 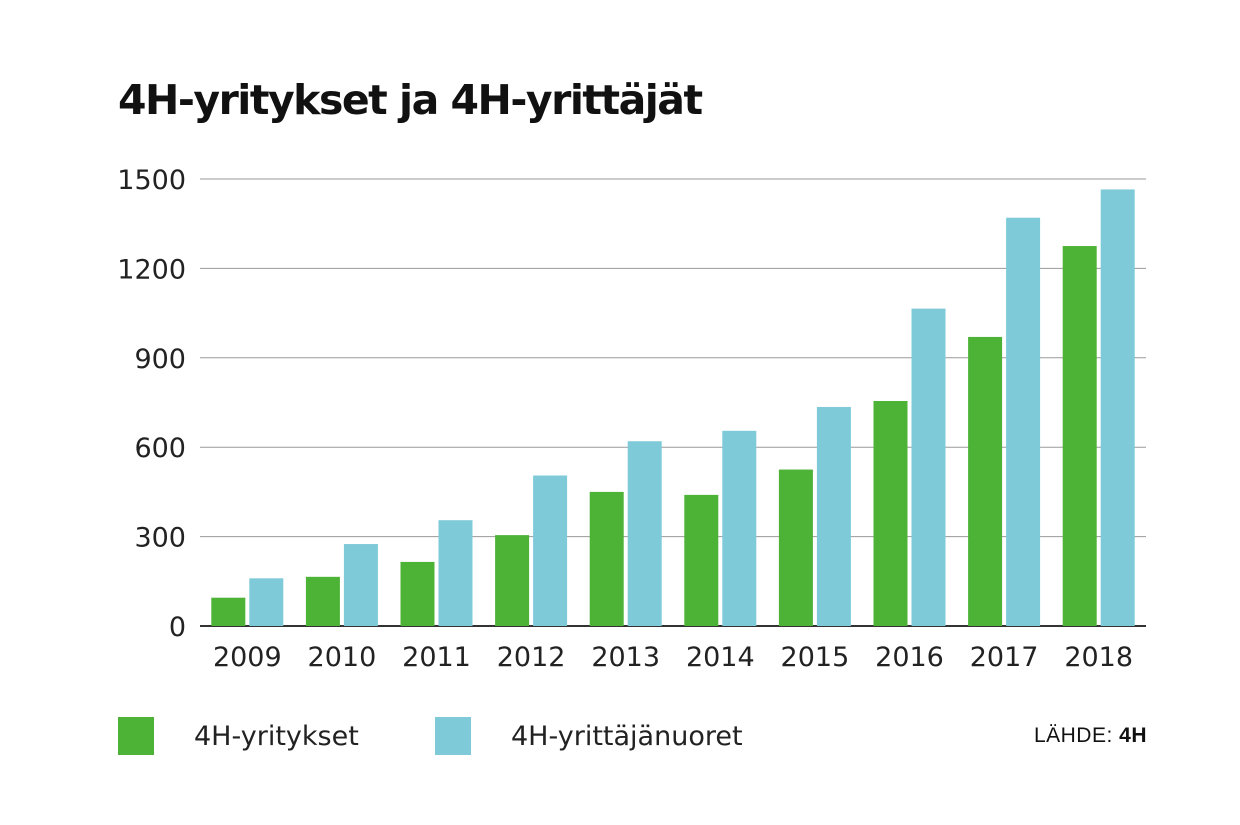 I want to click on bar-yrittajanuoret-2012, so click(x=550, y=550).